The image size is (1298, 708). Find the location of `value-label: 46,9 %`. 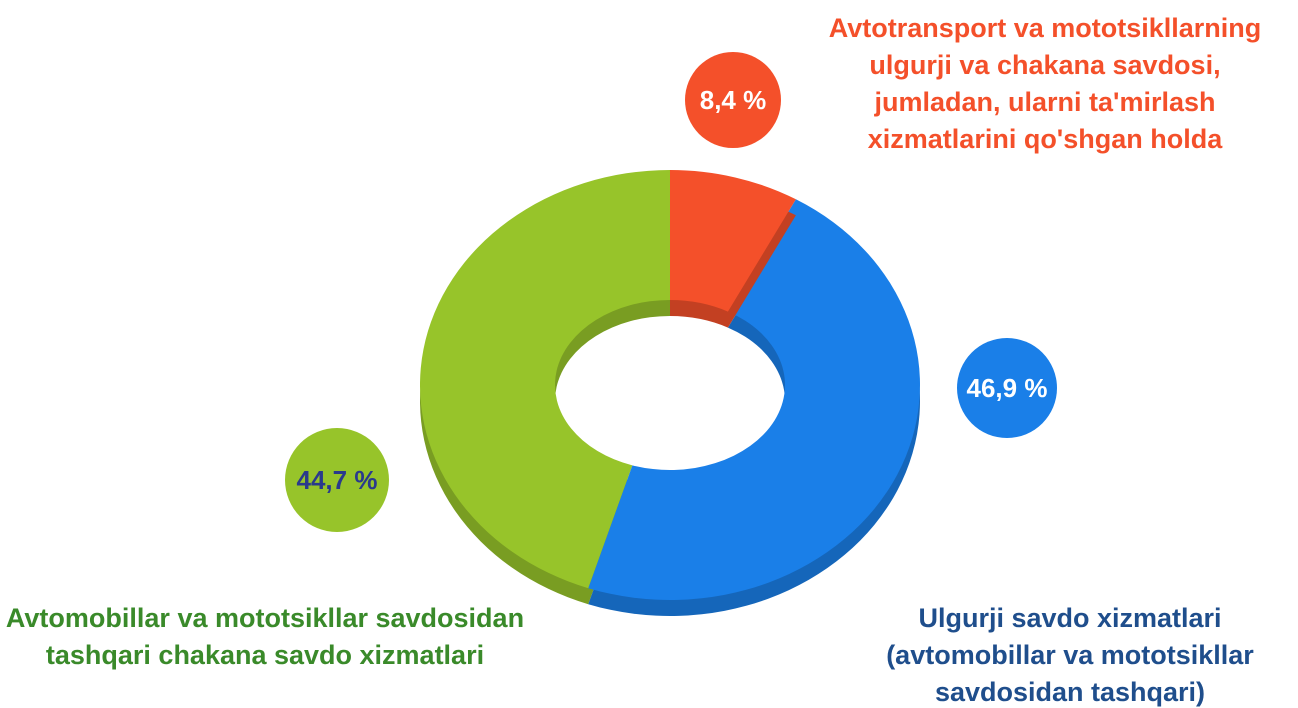

value-label: 46,9 % is located at coordinates (1007, 388).